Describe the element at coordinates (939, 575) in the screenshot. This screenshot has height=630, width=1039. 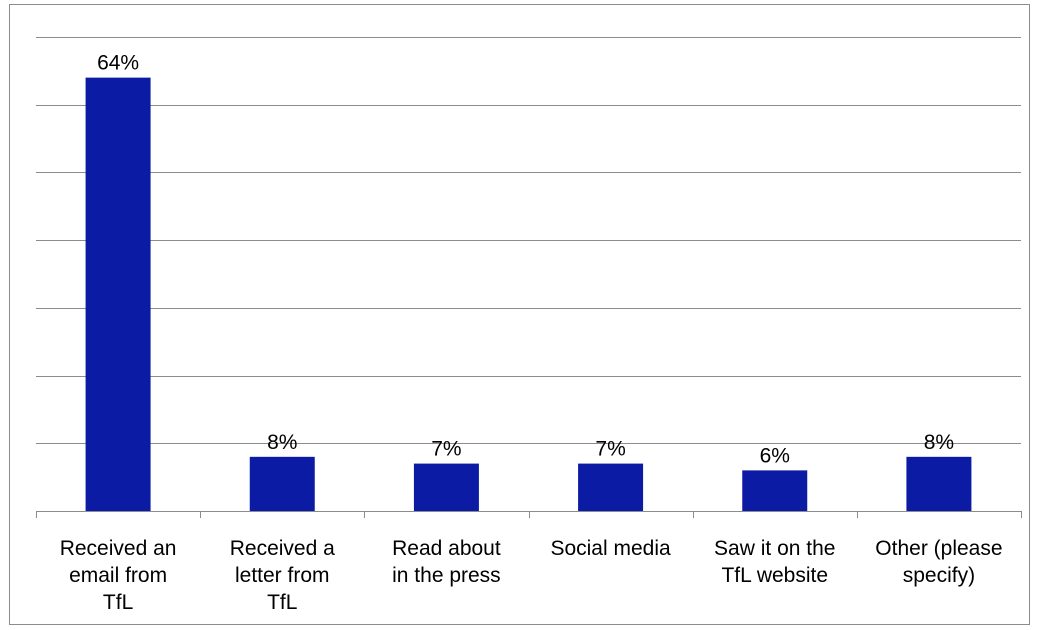
I see `category-label: specify)` at that location.